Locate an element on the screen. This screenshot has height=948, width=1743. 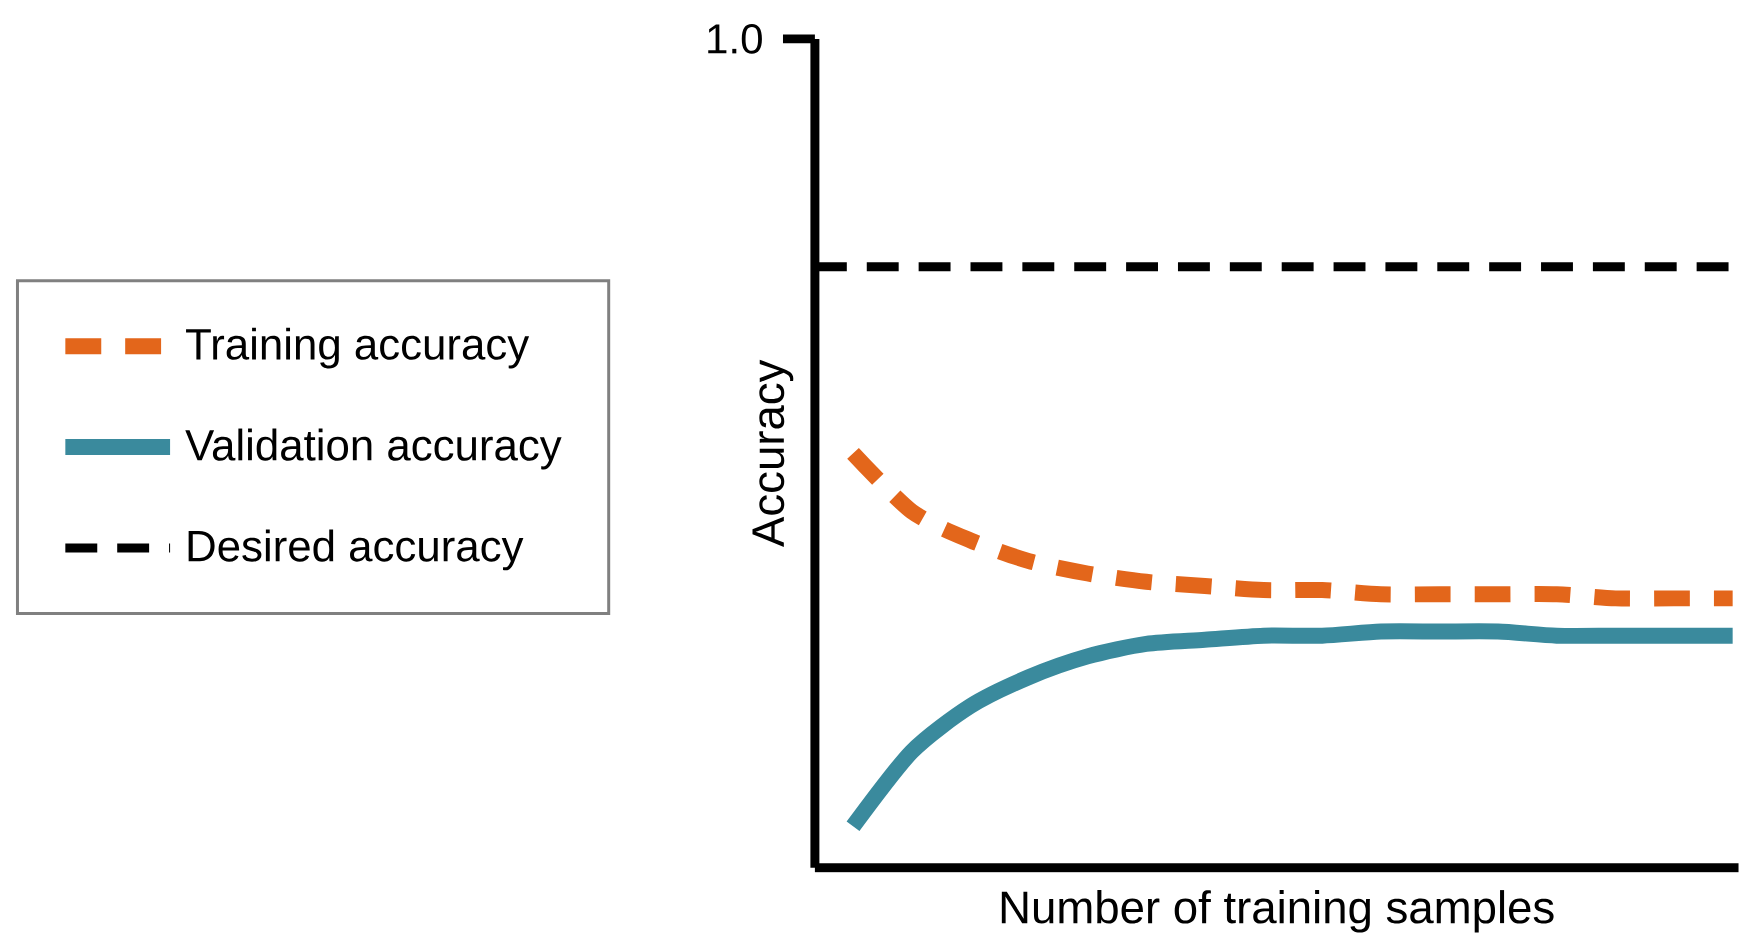
legend-label: Validation accuracy is located at coordinates (373, 449).